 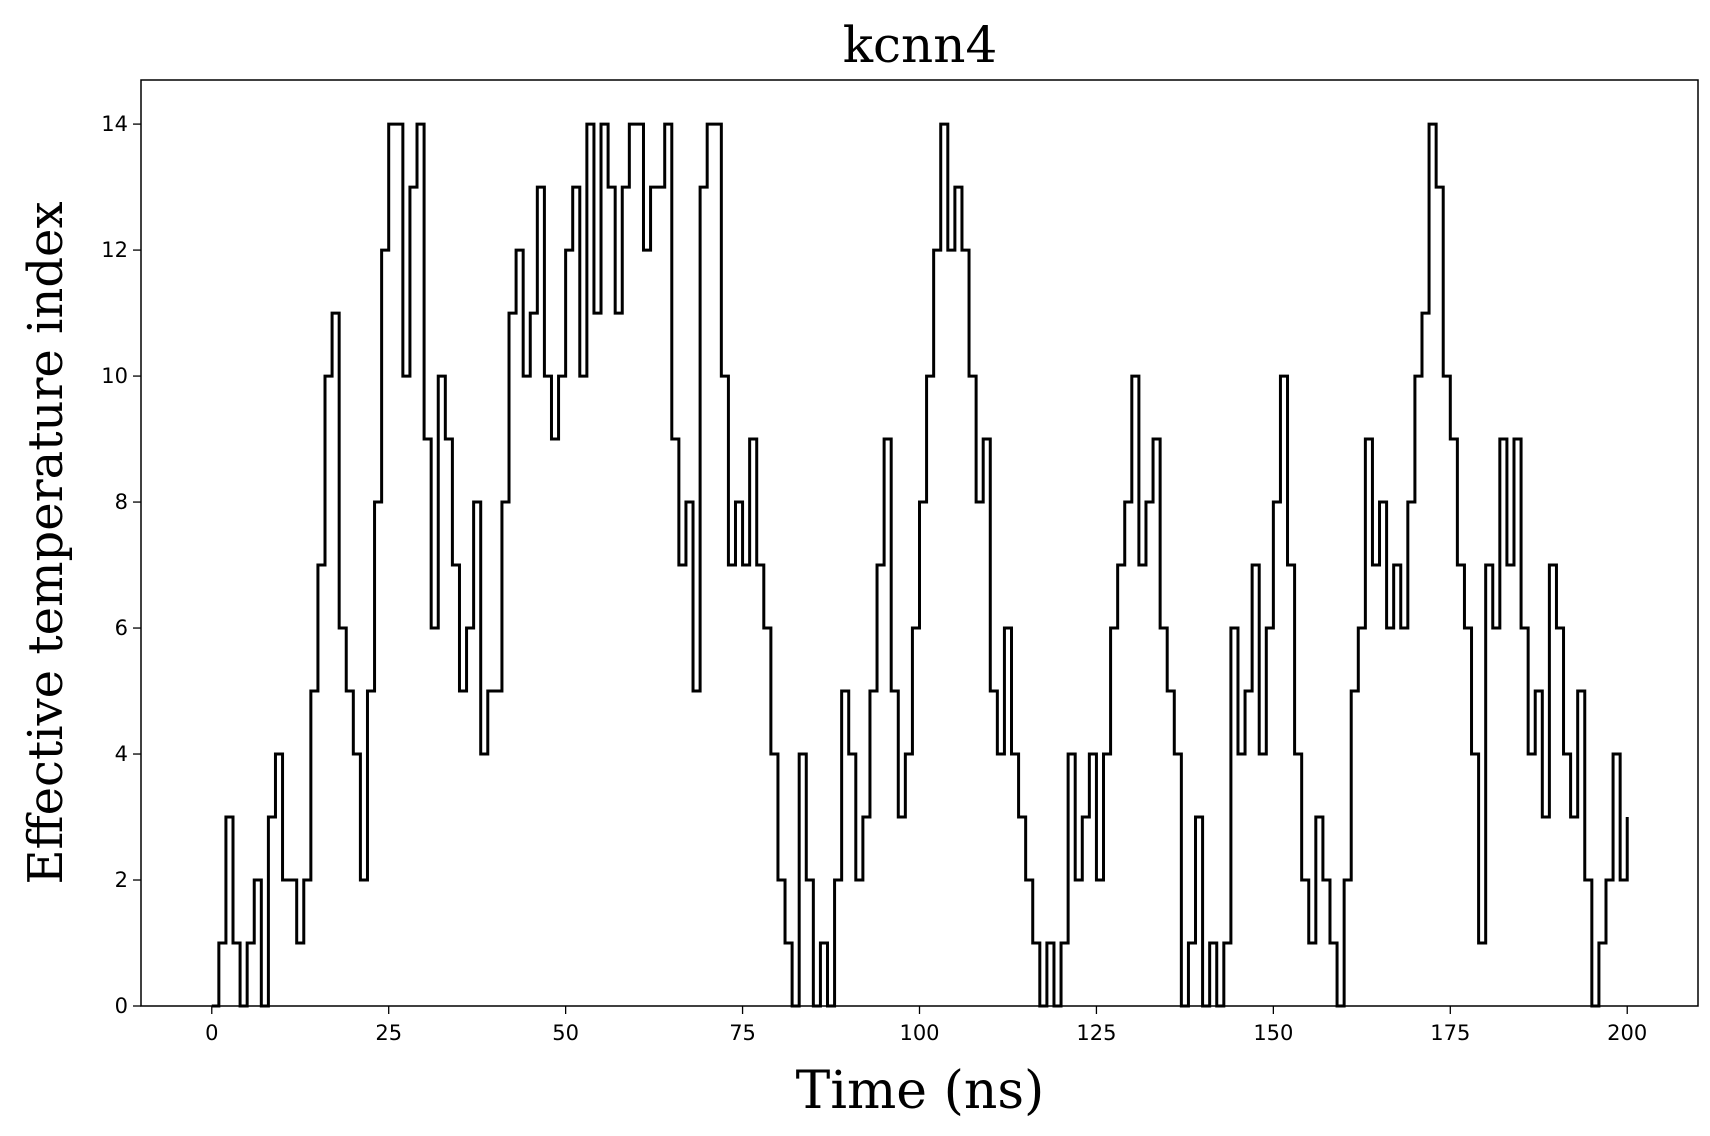 I want to click on y-tick-label: 6, so click(x=121, y=628).